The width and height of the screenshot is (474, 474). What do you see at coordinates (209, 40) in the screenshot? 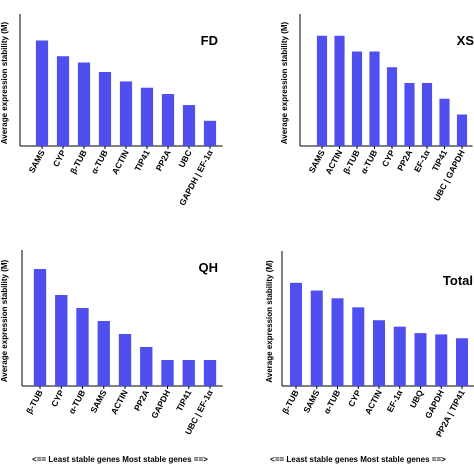
I see `chart-title: FD` at bounding box center [209, 40].